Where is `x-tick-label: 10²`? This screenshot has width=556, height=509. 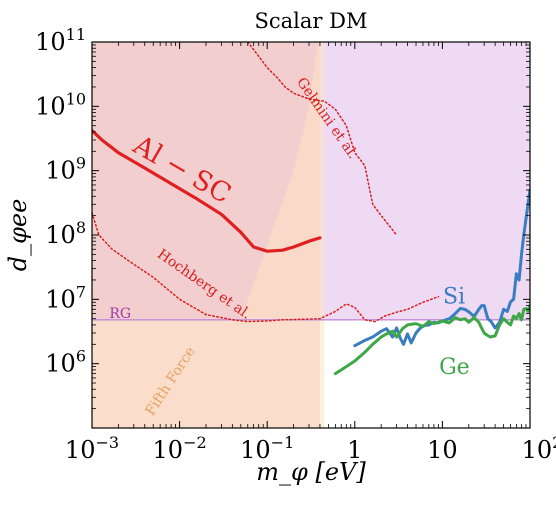
x-tick-label: 10² is located at coordinates (539, 448).